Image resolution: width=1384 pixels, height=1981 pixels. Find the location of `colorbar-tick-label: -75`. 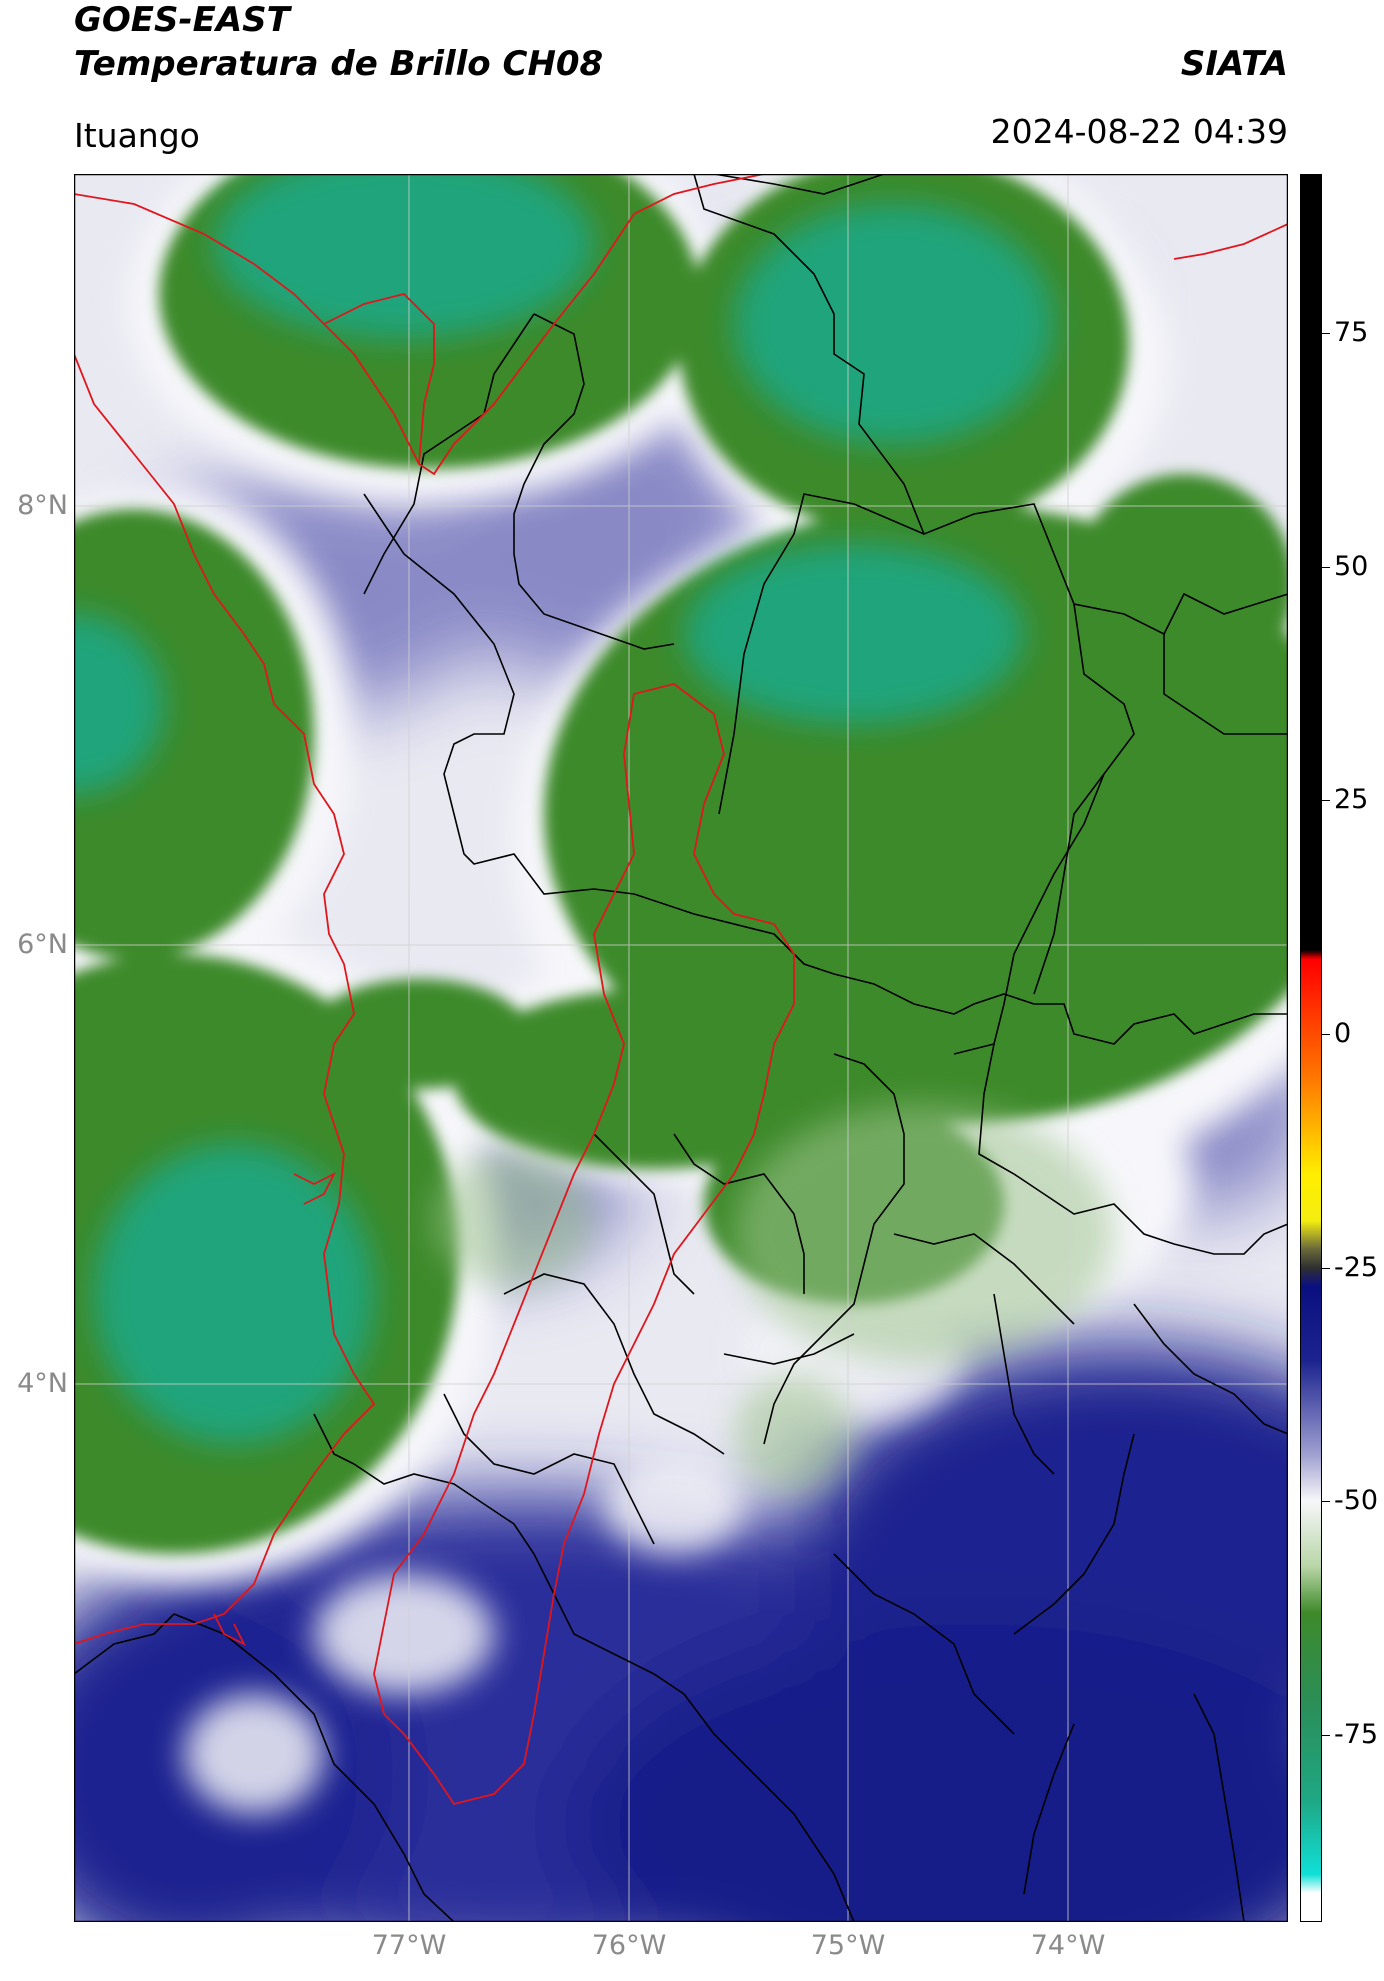

colorbar-tick-label: -75 is located at coordinates (1356, 1735).